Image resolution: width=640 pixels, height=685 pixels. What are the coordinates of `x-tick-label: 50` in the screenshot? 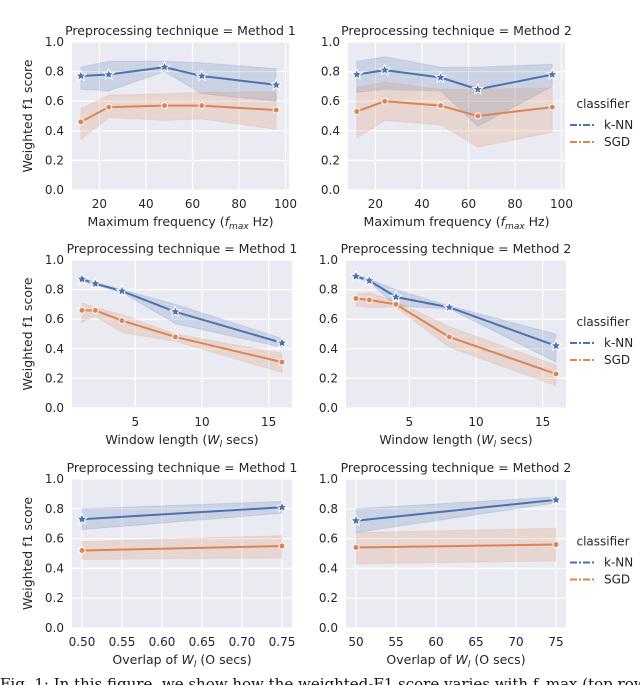 It's located at (355, 642).